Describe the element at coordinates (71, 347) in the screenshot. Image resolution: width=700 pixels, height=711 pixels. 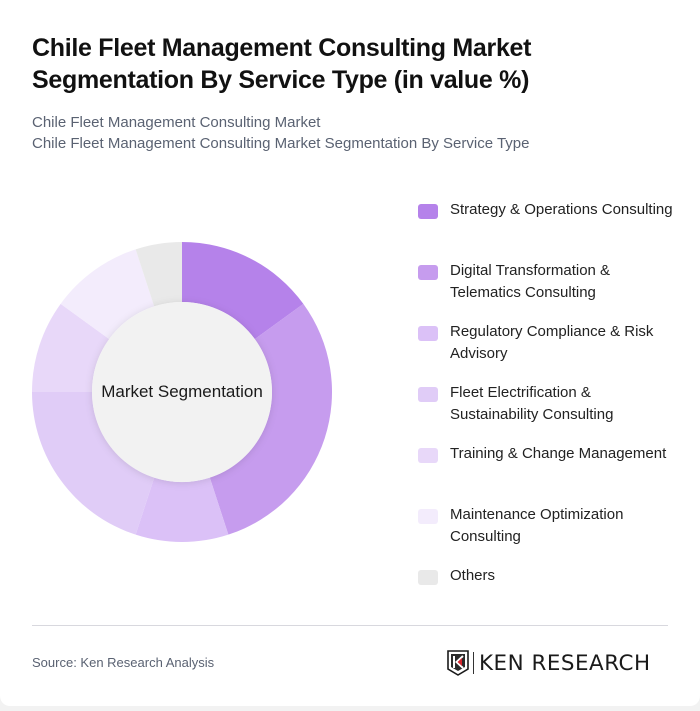
I see `donut-slice: Training & Change Management: 10%` at that location.